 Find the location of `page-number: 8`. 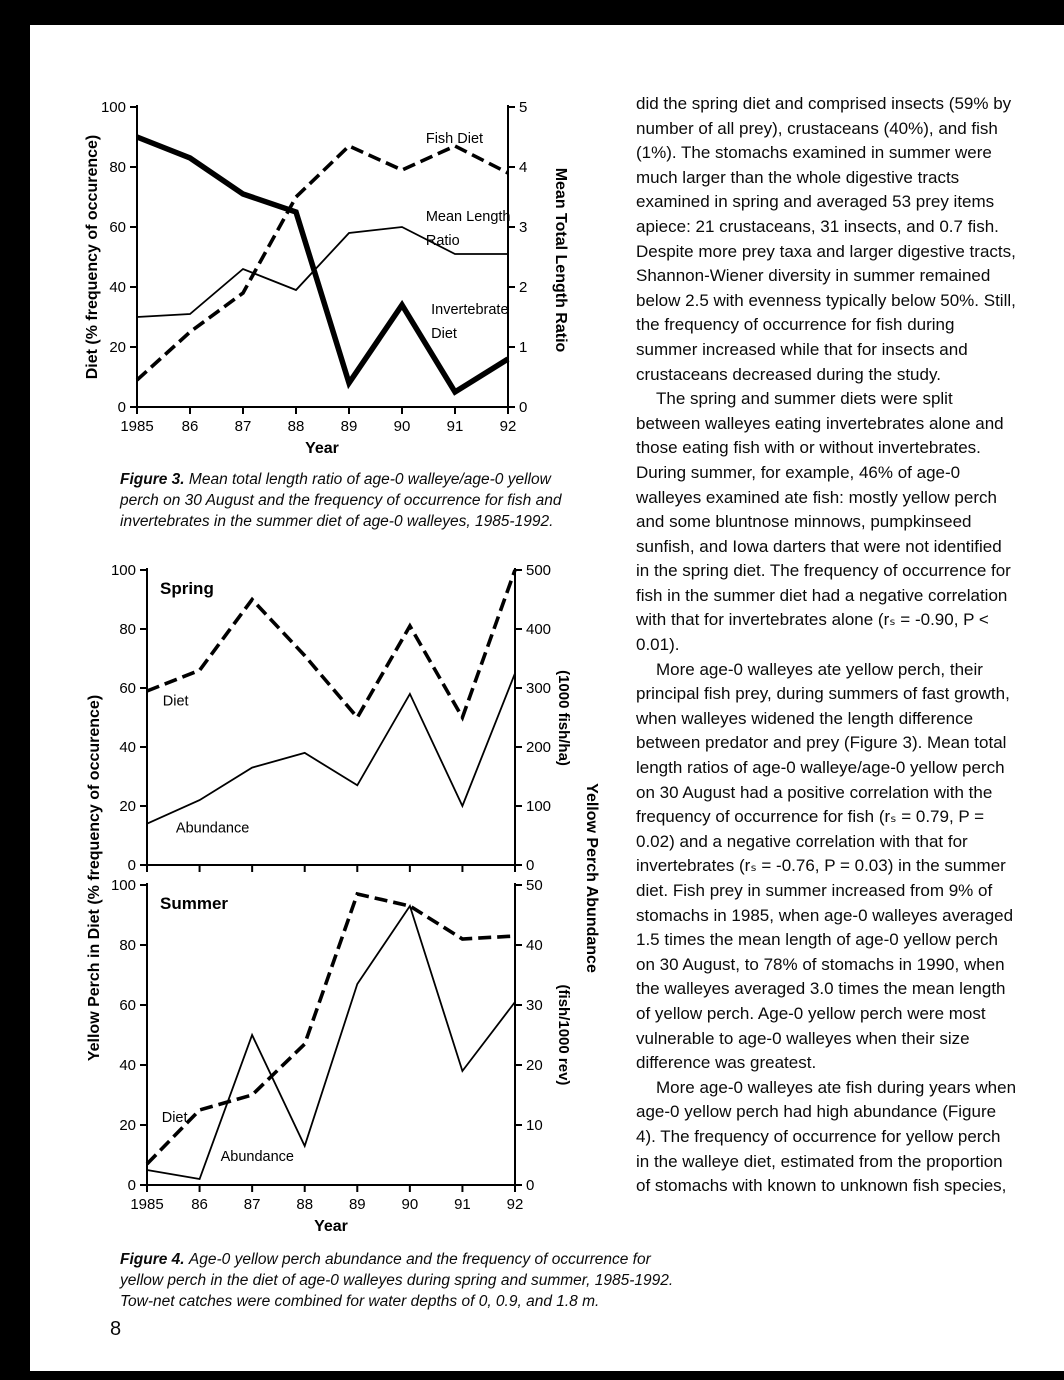

page-number: 8 is located at coordinates (116, 1329).